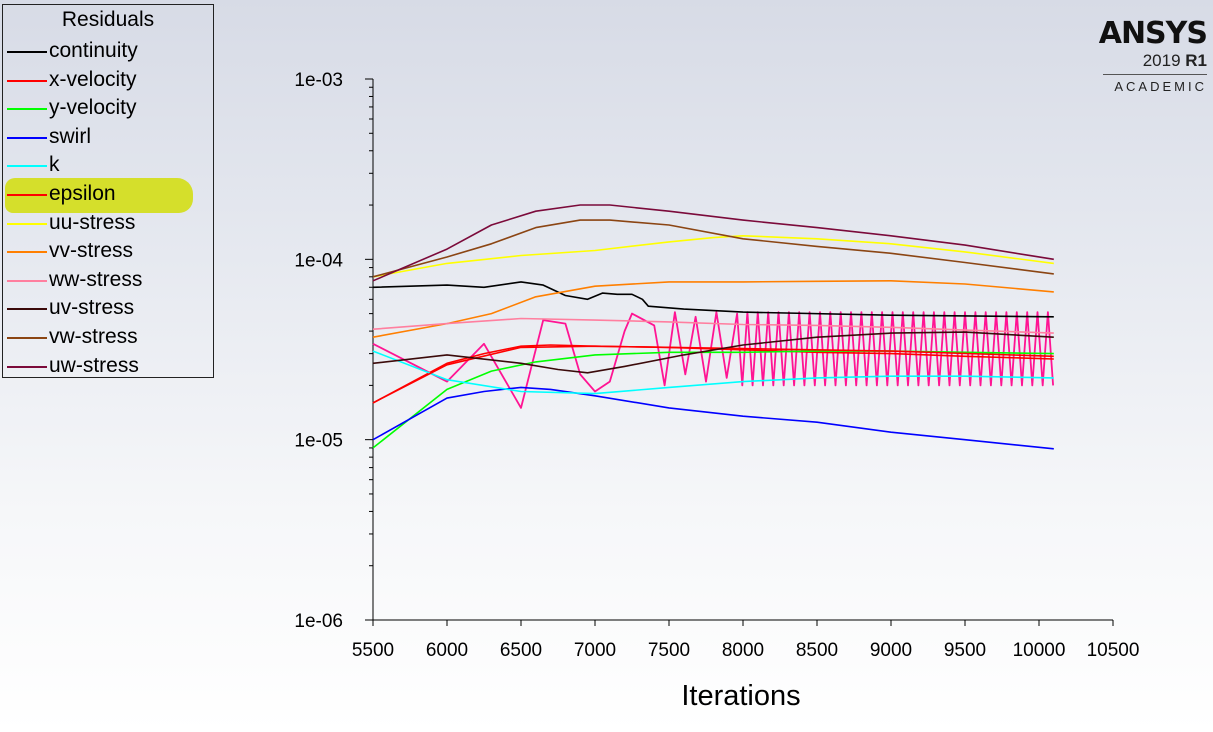  I want to click on legend-label: x-velocity, so click(93, 79).